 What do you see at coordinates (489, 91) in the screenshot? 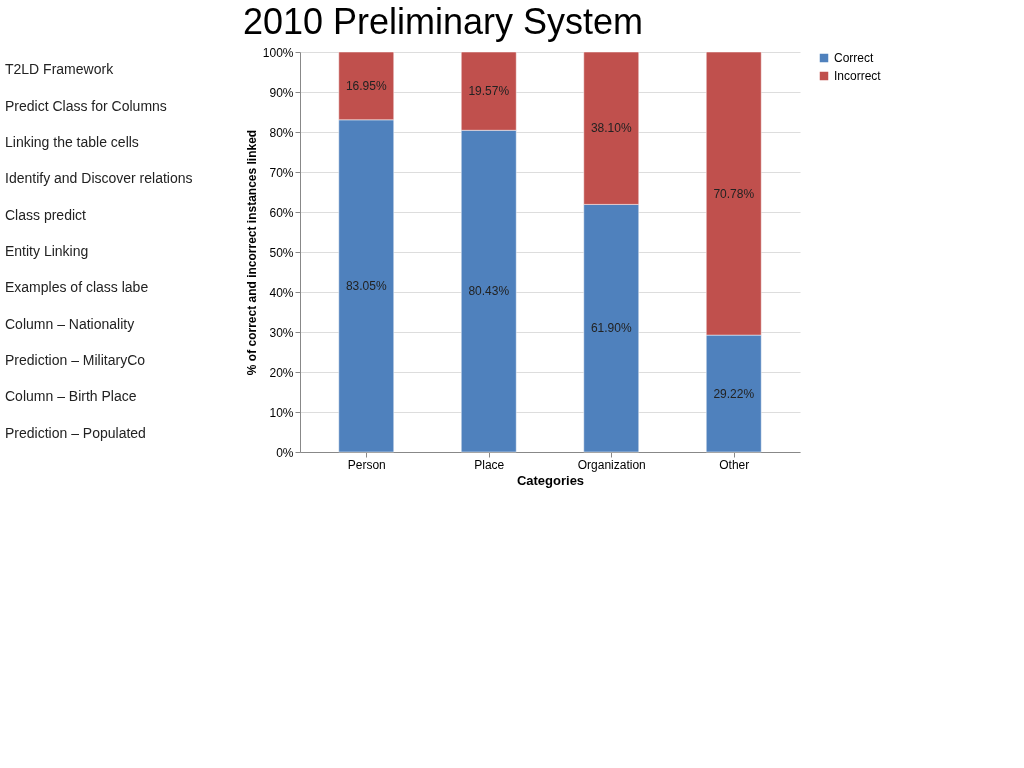
I see `data-label: 19.57%` at bounding box center [489, 91].